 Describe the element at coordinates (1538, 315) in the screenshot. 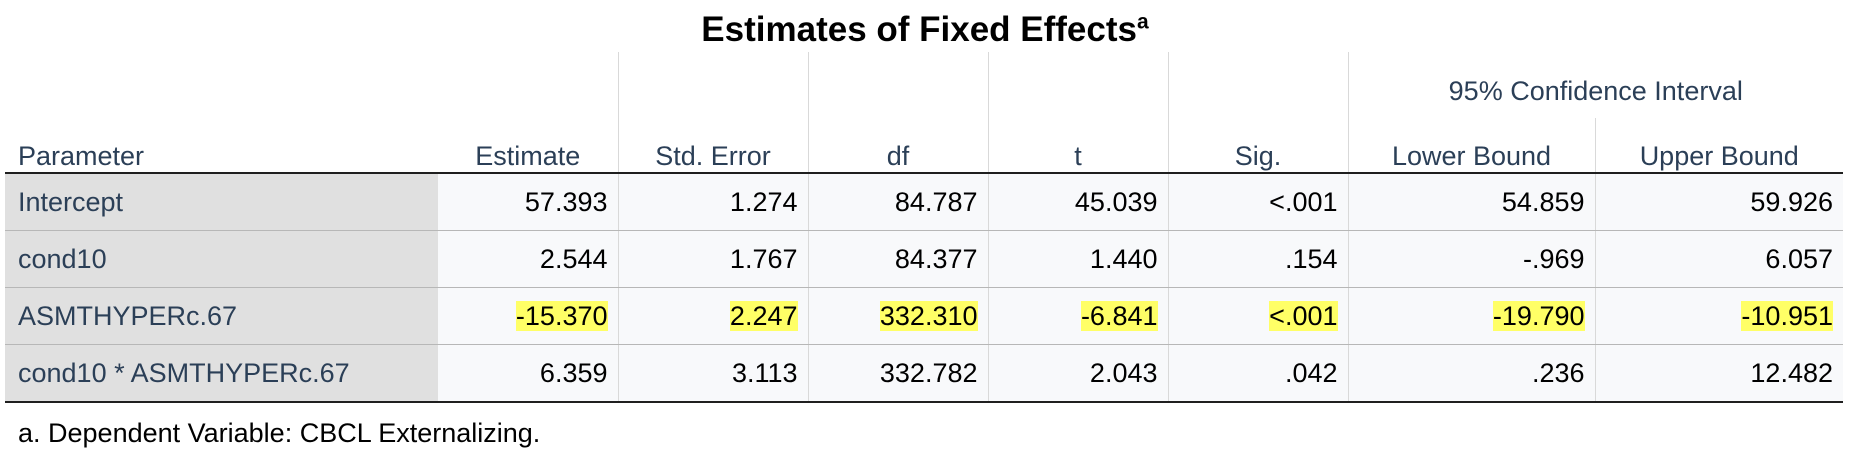

I see `highlighted-value: -19.790` at that location.